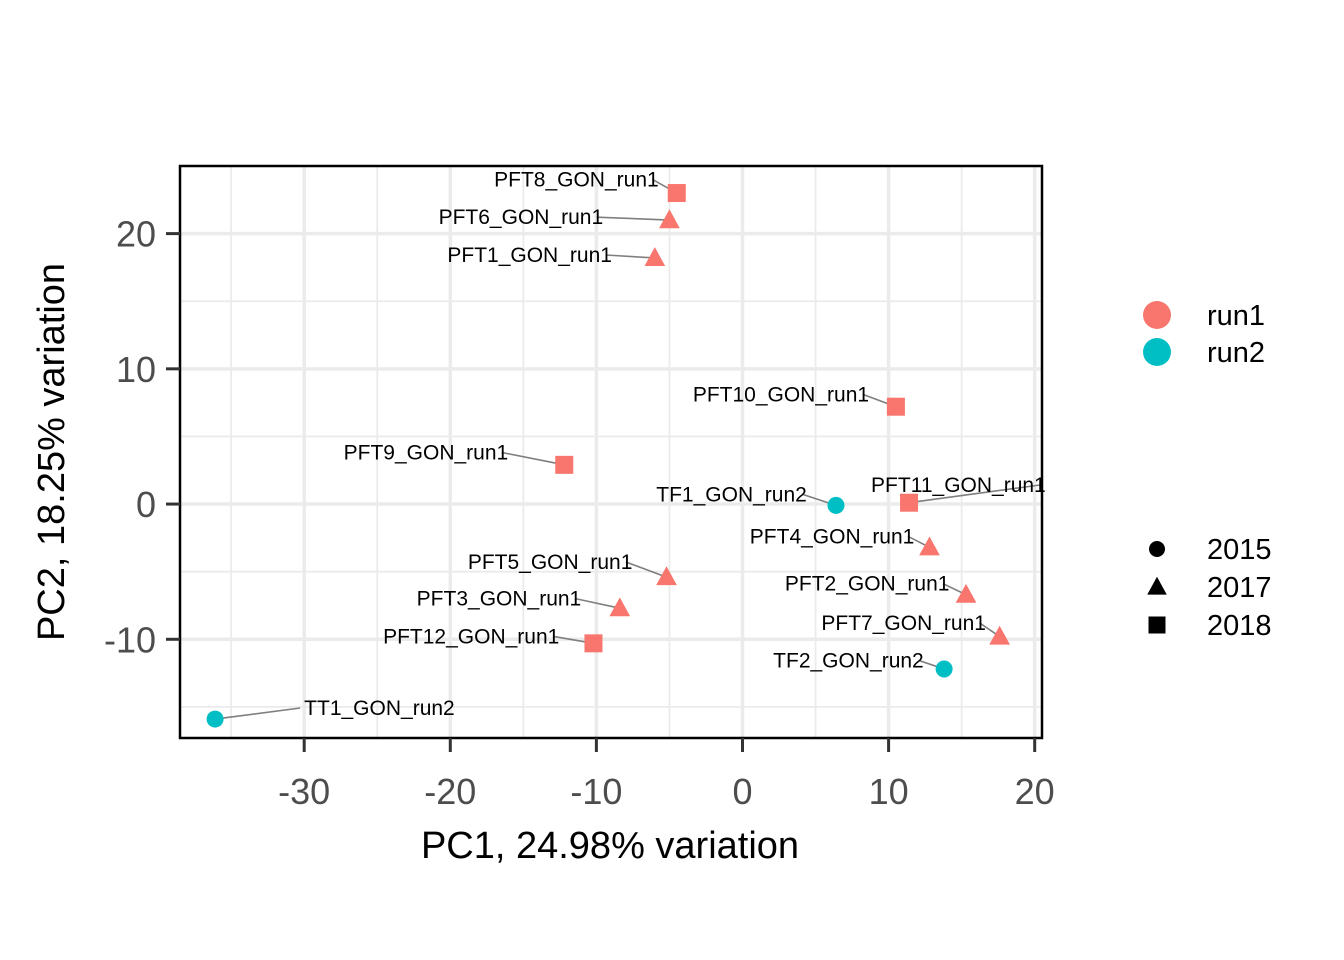  What do you see at coordinates (1239, 588) in the screenshot?
I see `legend-shape-label: 2017` at bounding box center [1239, 588].